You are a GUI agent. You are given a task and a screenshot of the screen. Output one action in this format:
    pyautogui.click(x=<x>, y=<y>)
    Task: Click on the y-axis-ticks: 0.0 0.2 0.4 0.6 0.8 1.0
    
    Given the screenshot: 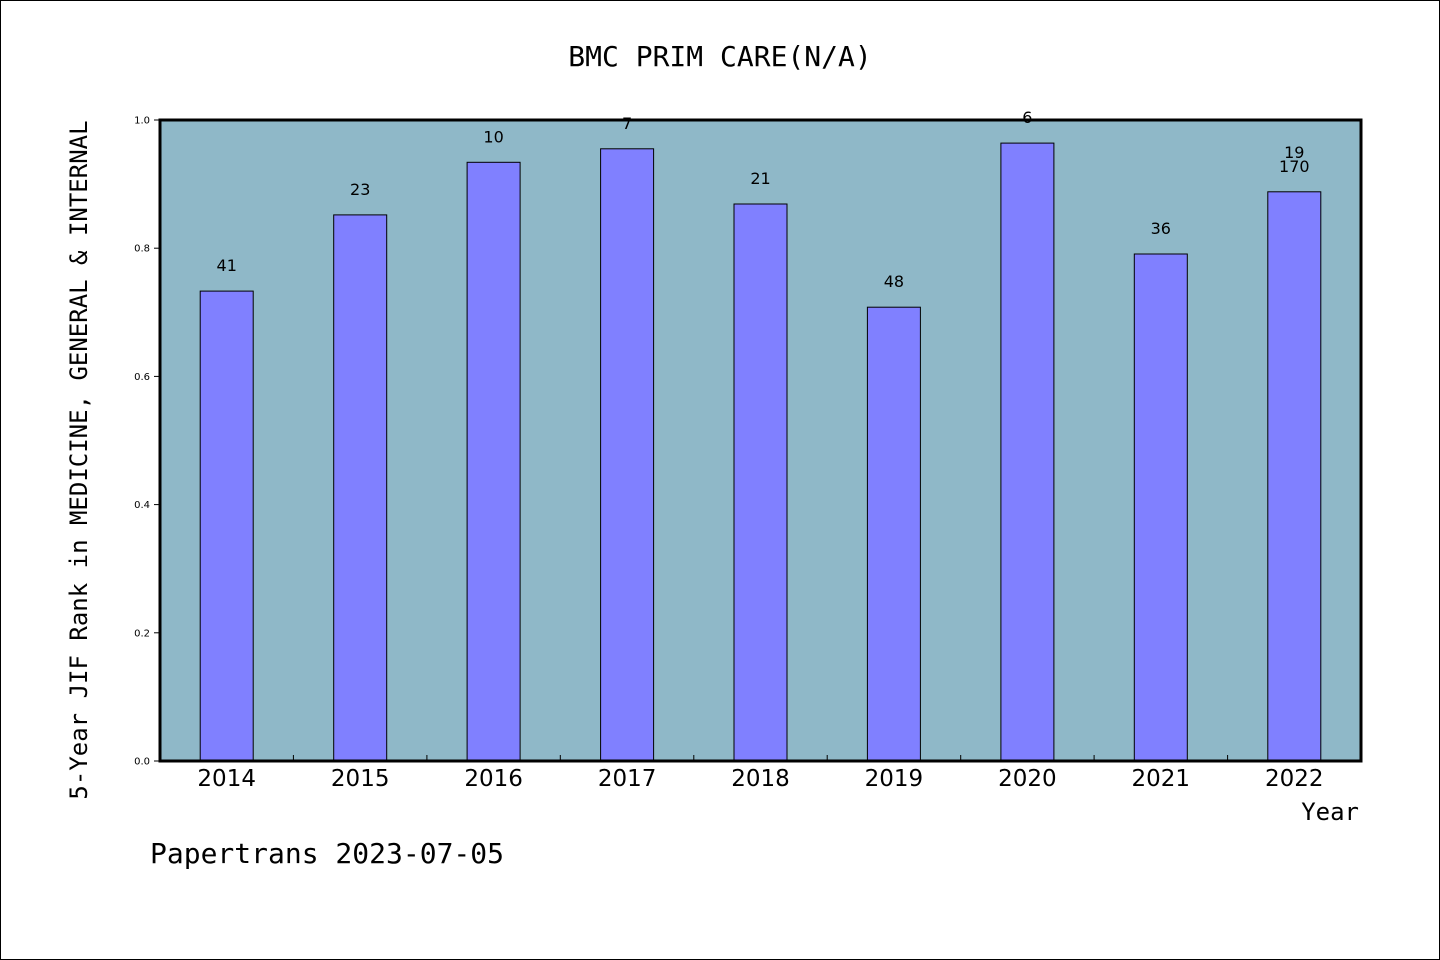 What is the action you would take?
    pyautogui.click(x=147, y=442)
    